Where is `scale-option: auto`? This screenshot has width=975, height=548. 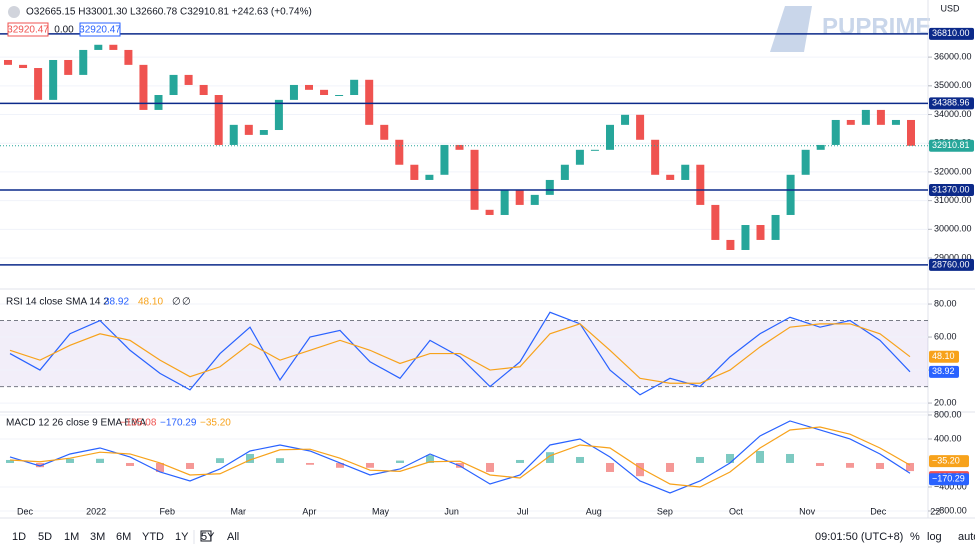 scale-option: auto is located at coordinates (966, 537).